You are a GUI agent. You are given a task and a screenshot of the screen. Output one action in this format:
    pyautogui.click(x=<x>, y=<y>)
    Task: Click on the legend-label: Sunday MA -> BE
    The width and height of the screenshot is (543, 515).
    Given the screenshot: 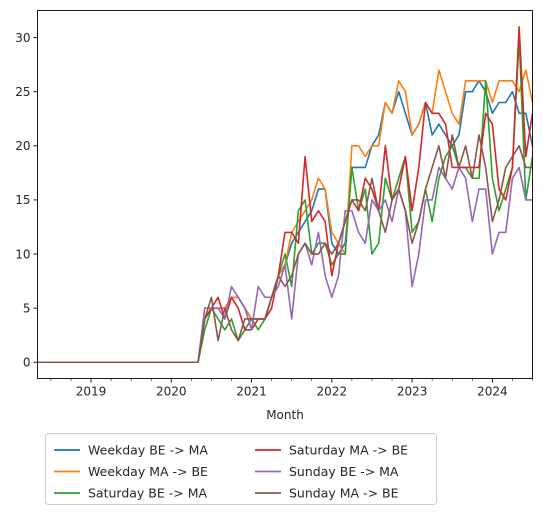 What is the action you would take?
    pyautogui.click(x=344, y=493)
    